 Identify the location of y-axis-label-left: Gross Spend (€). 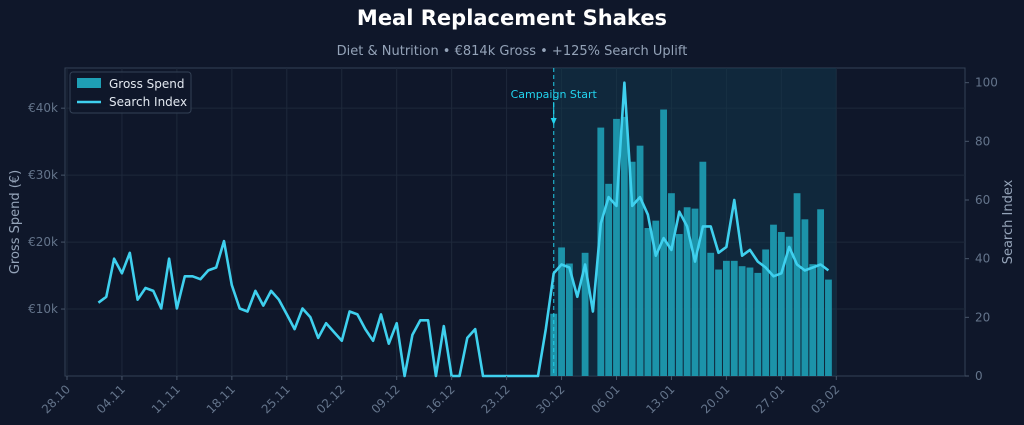
(15, 222).